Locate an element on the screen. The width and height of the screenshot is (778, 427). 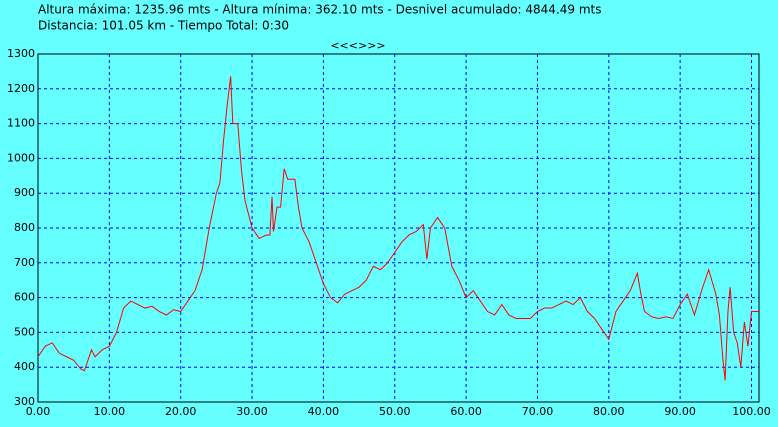
x-tick-label: 30.00 is located at coordinates (252, 411).